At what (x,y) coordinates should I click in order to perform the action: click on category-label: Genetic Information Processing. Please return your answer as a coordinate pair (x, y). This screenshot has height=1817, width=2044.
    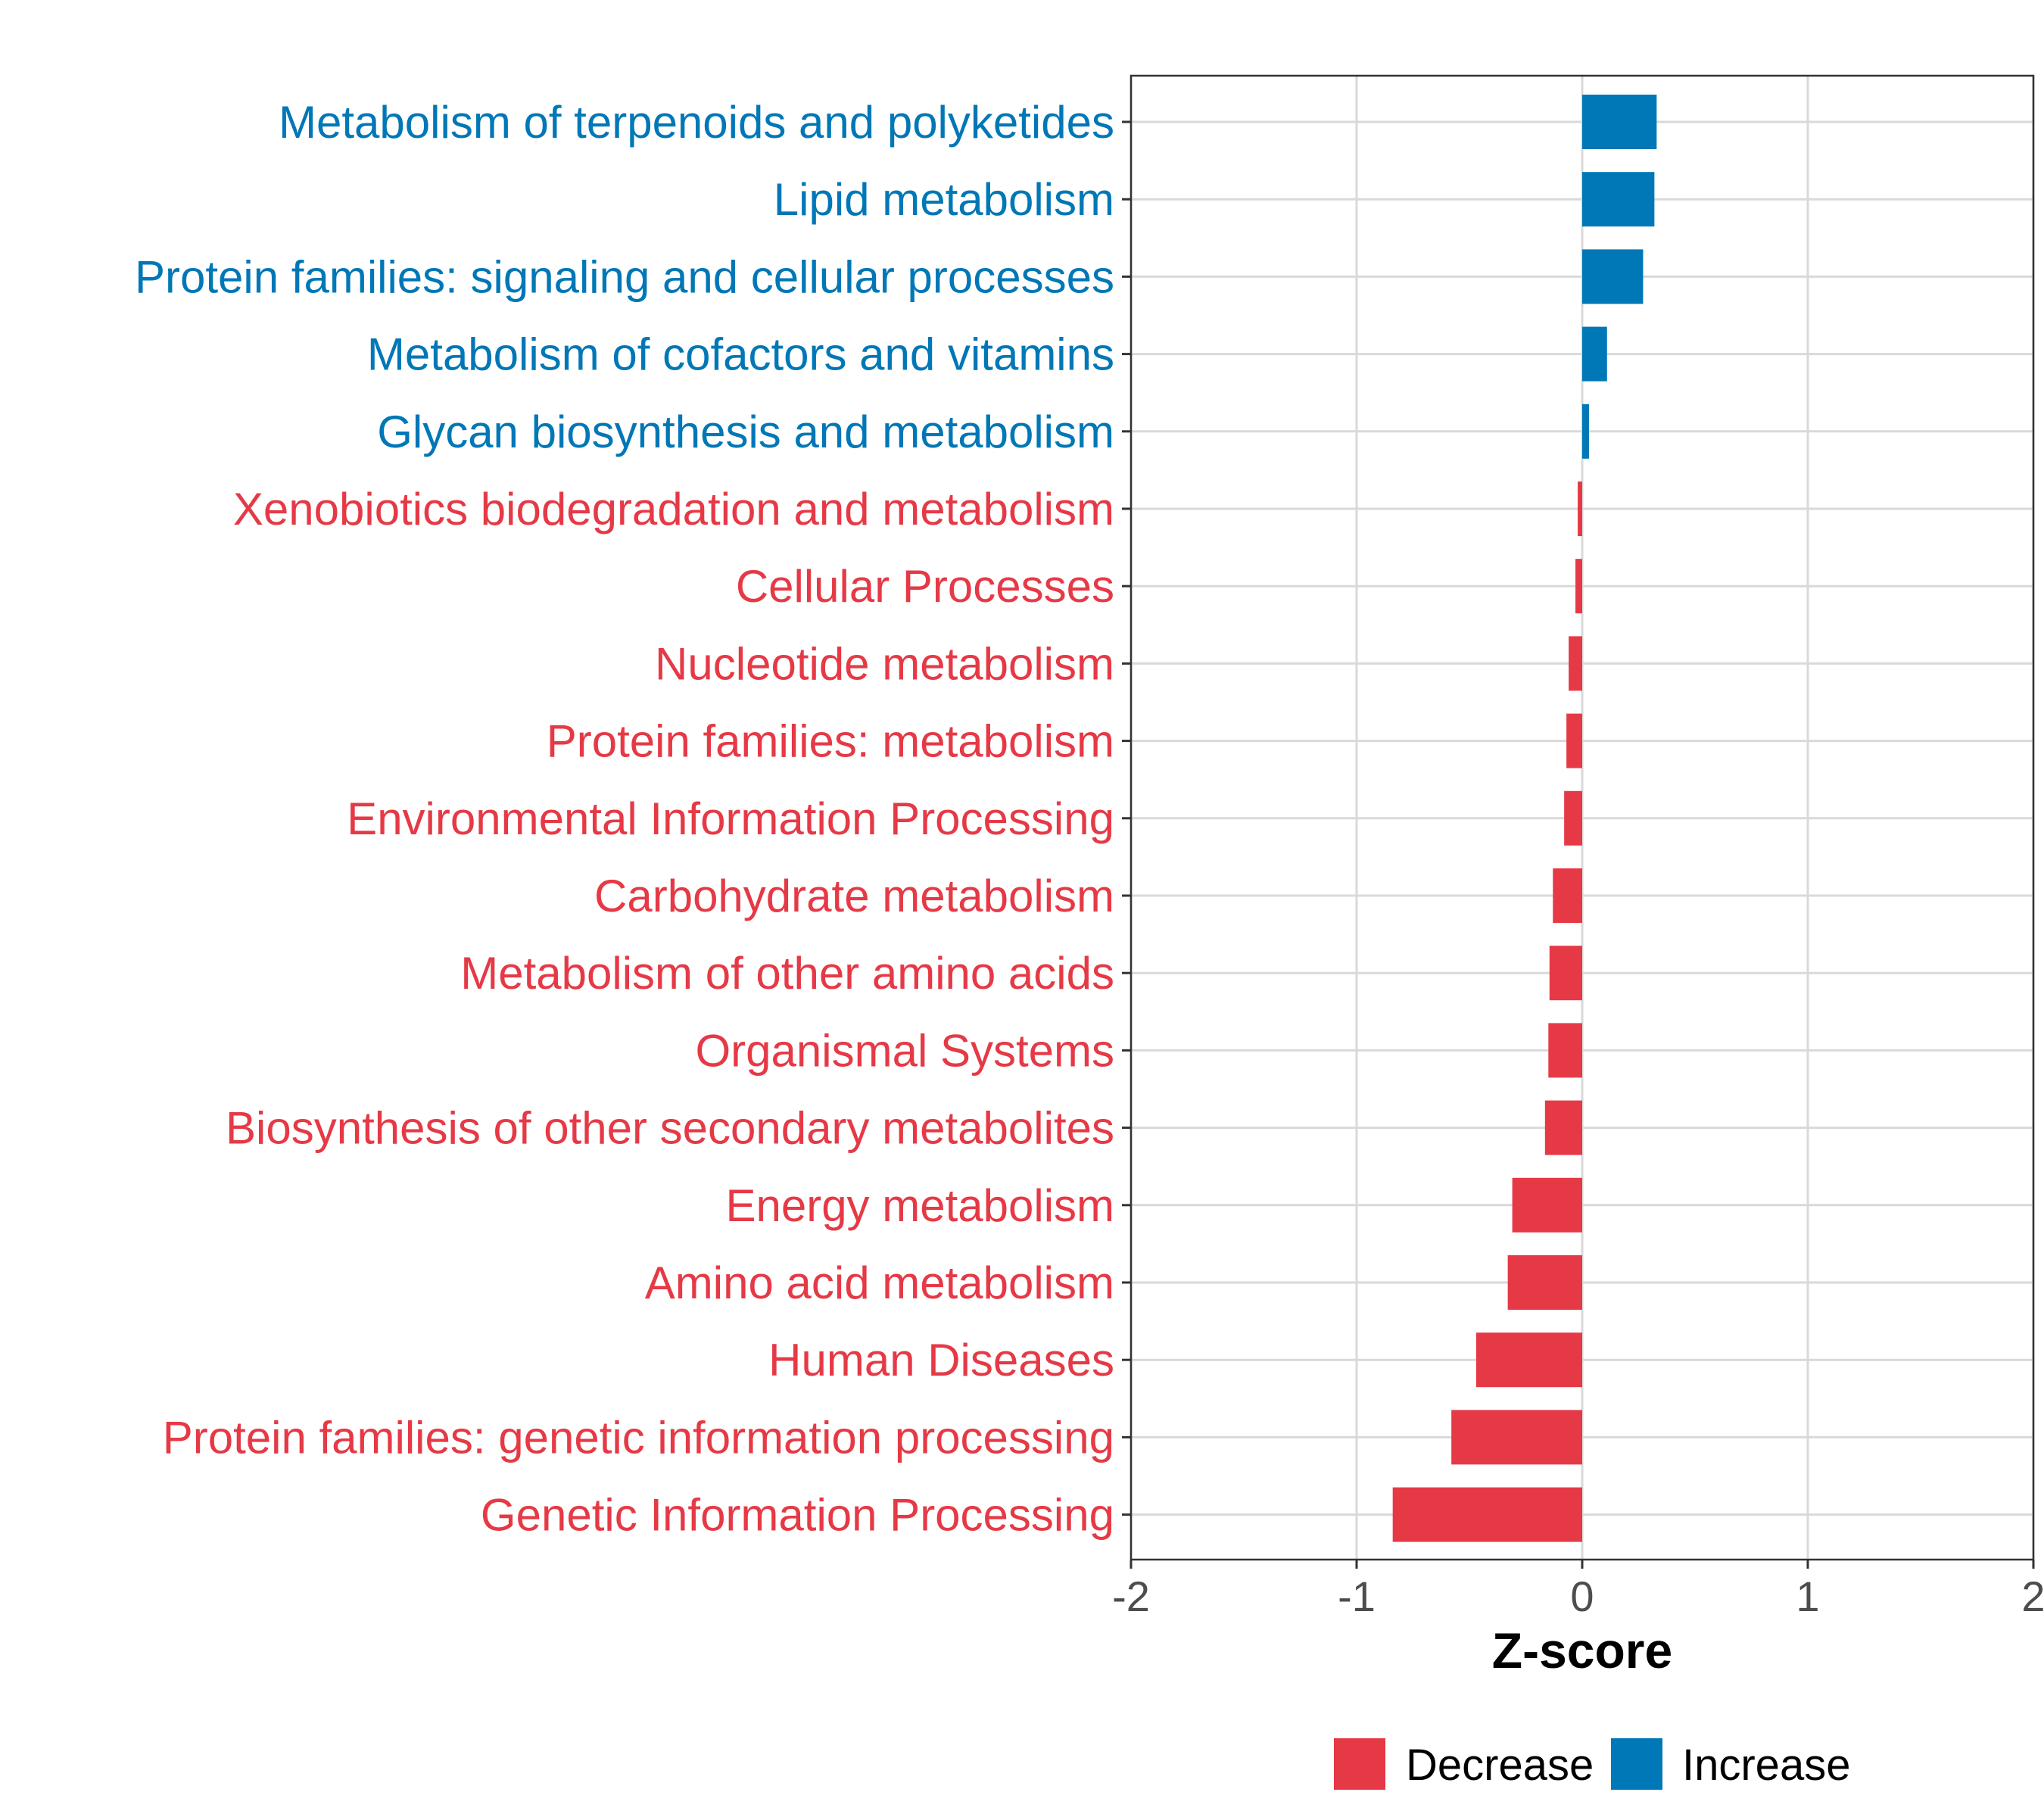
    Looking at the image, I should click on (798, 1515).